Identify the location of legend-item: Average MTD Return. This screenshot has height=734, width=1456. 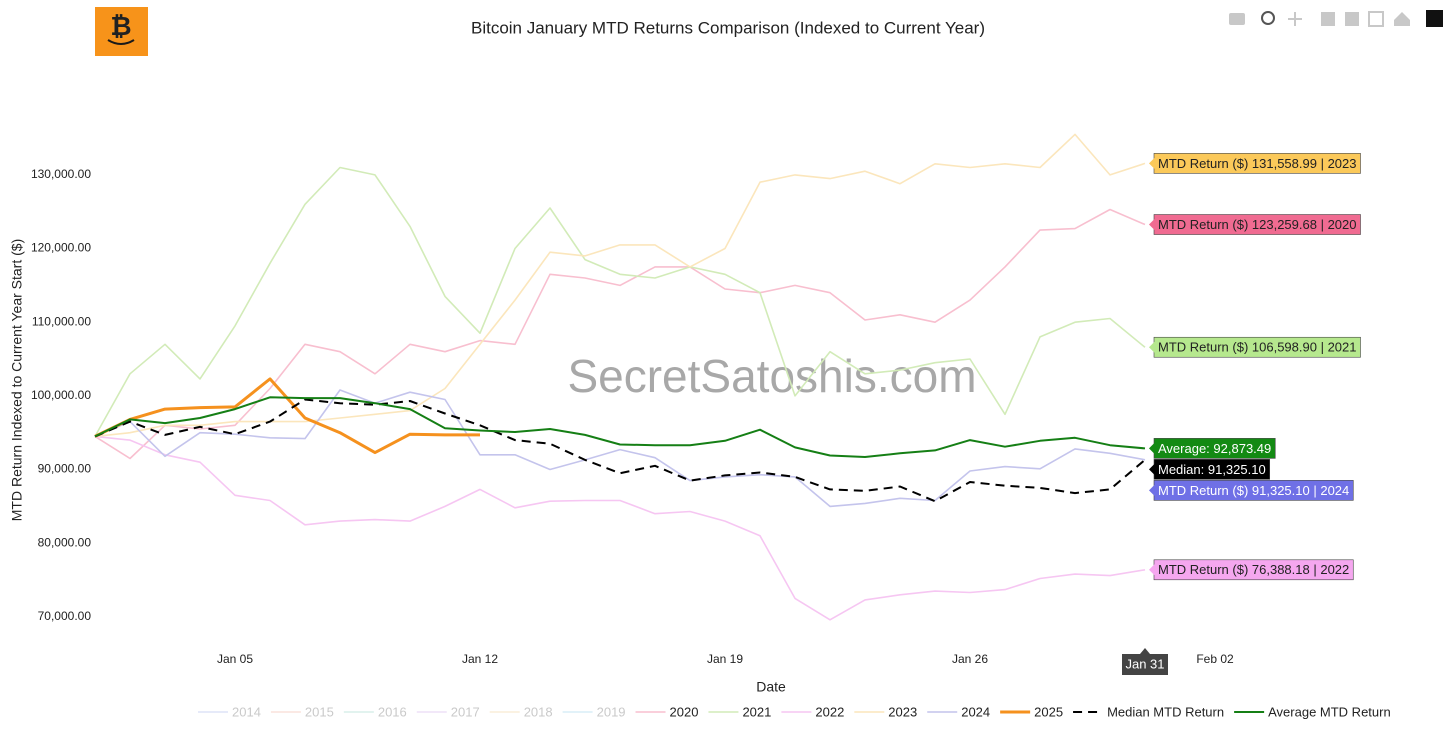
(1312, 711).